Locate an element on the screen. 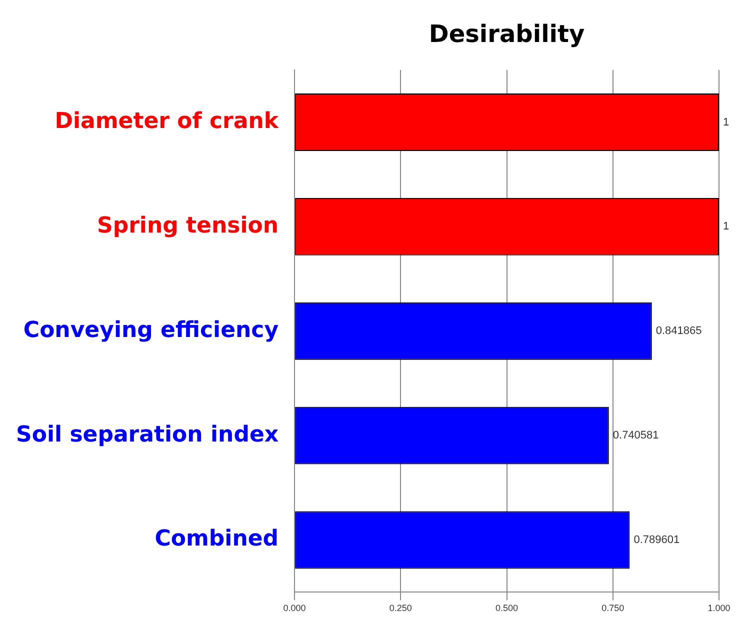  y-tick-label: Spring tension is located at coordinates (187, 225).